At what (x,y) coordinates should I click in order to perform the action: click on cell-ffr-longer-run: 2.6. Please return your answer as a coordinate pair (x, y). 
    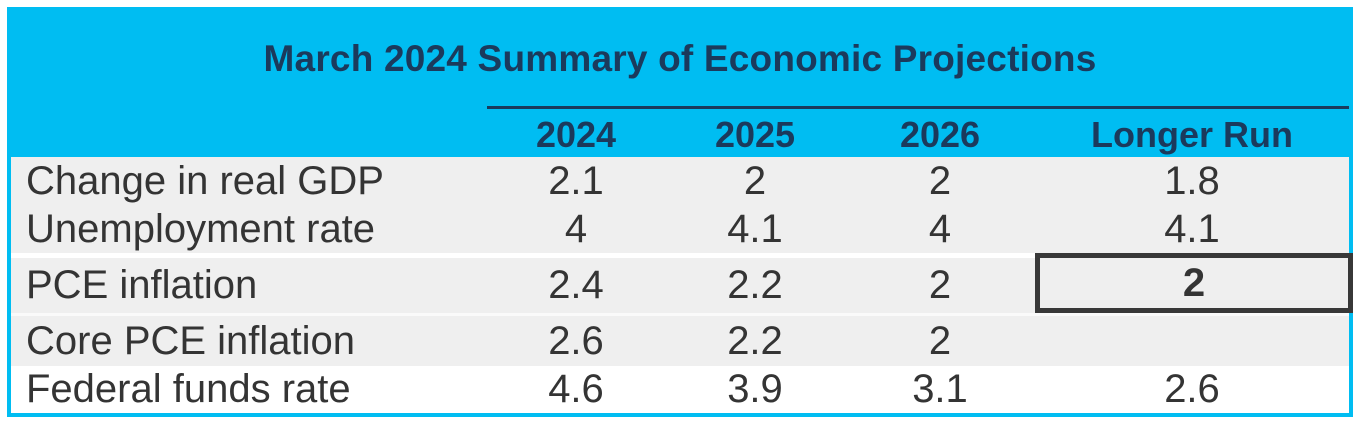
    Looking at the image, I should click on (1192, 389).